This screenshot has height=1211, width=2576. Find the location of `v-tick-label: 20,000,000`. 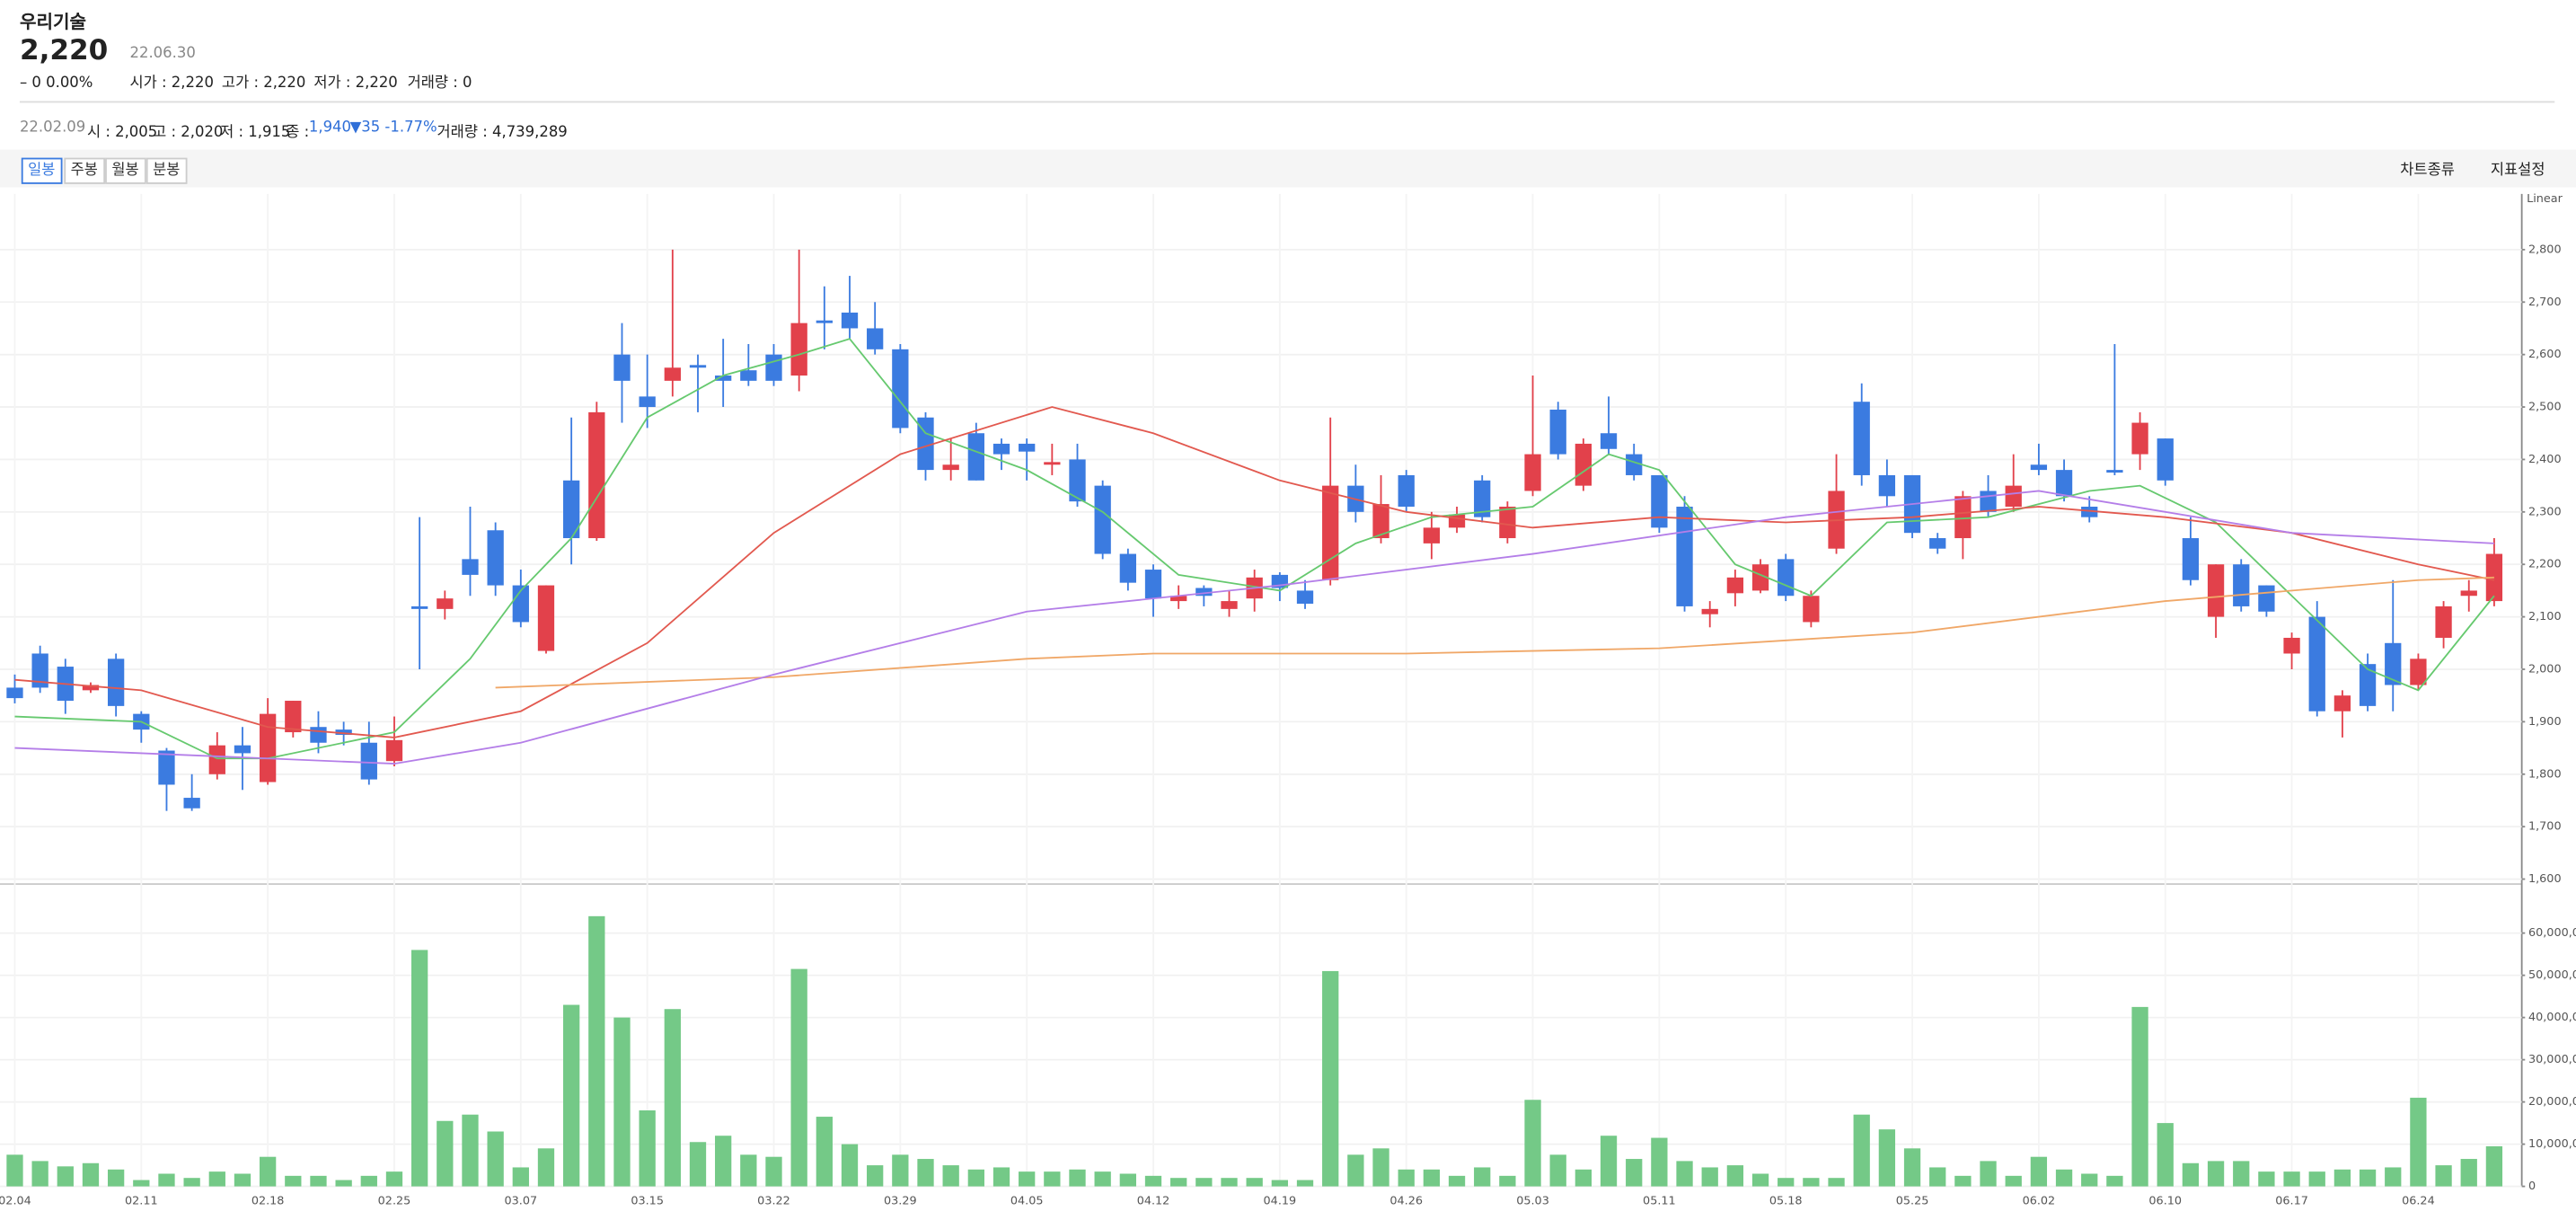

v-tick-label: 20,000,000 is located at coordinates (2552, 1102).